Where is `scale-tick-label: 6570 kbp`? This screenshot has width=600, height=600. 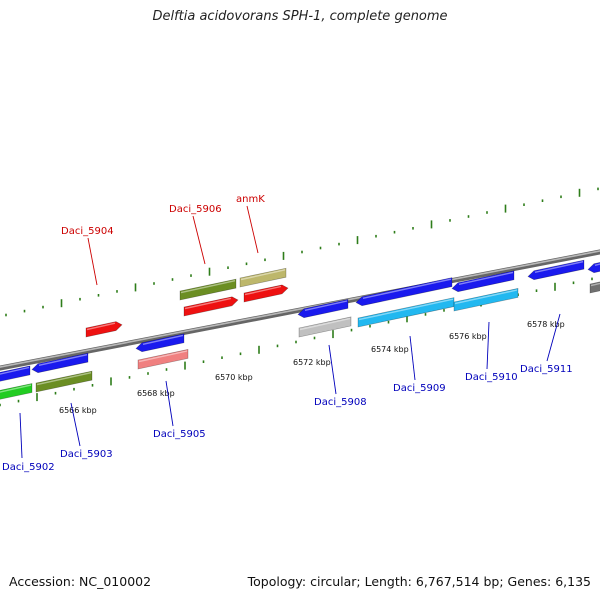 scale-tick-label: 6570 kbp is located at coordinates (234, 377).